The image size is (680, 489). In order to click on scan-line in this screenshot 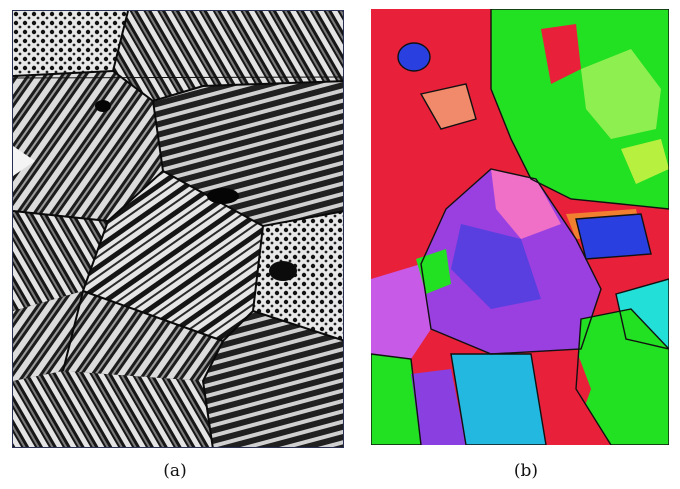, I will do `click(178, 77)`.